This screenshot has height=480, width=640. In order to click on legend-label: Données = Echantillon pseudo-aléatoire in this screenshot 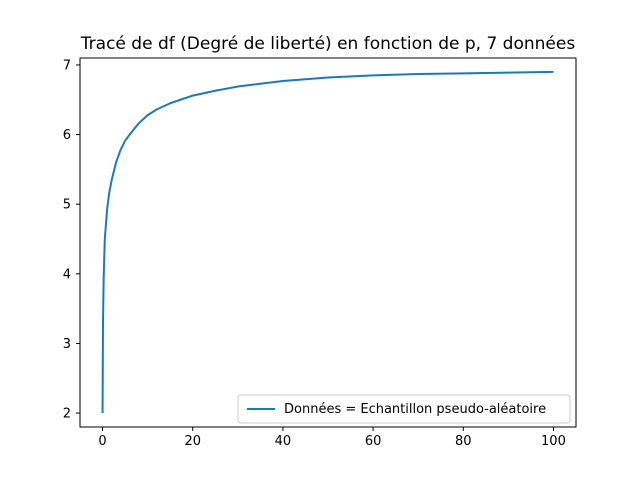, I will do `click(415, 409)`.